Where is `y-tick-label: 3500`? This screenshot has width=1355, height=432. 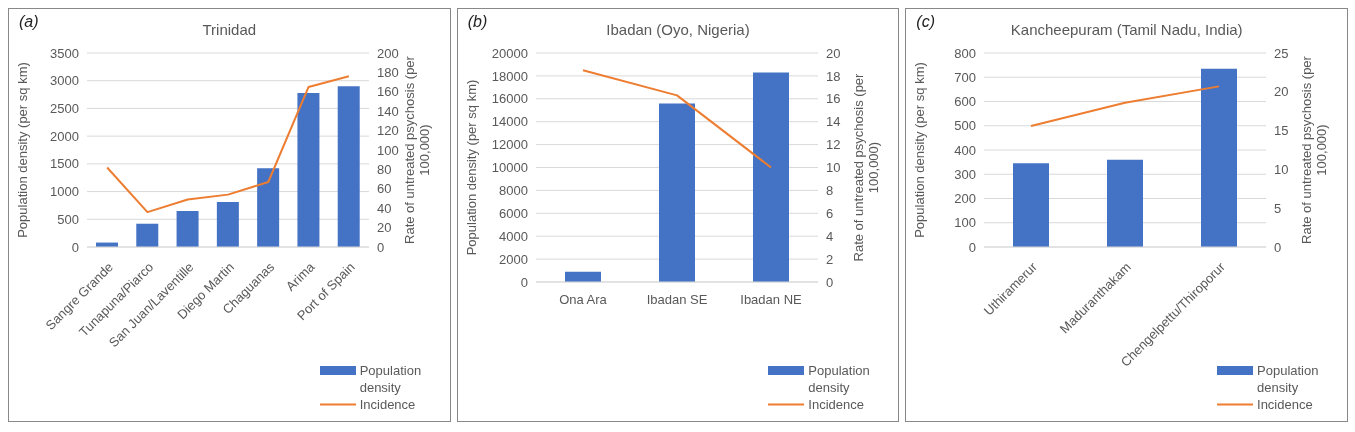
y-tick-label: 3500 is located at coordinates (64, 53).